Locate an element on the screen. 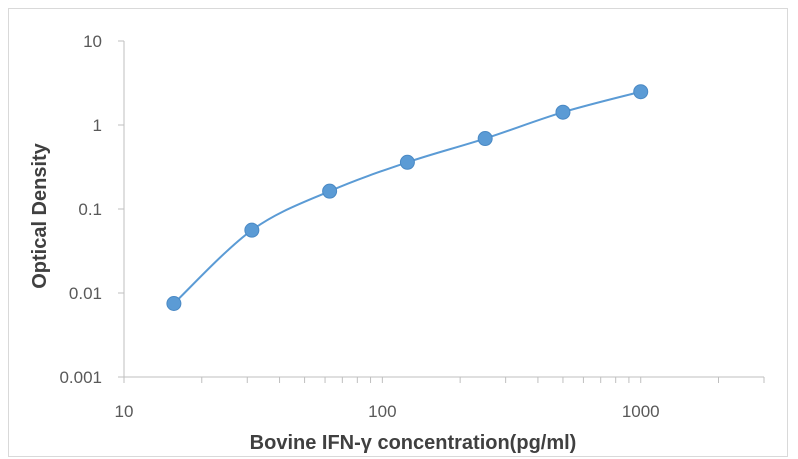 The width and height of the screenshot is (798, 459). y-tick-label: 0.001 is located at coordinates (80, 377).